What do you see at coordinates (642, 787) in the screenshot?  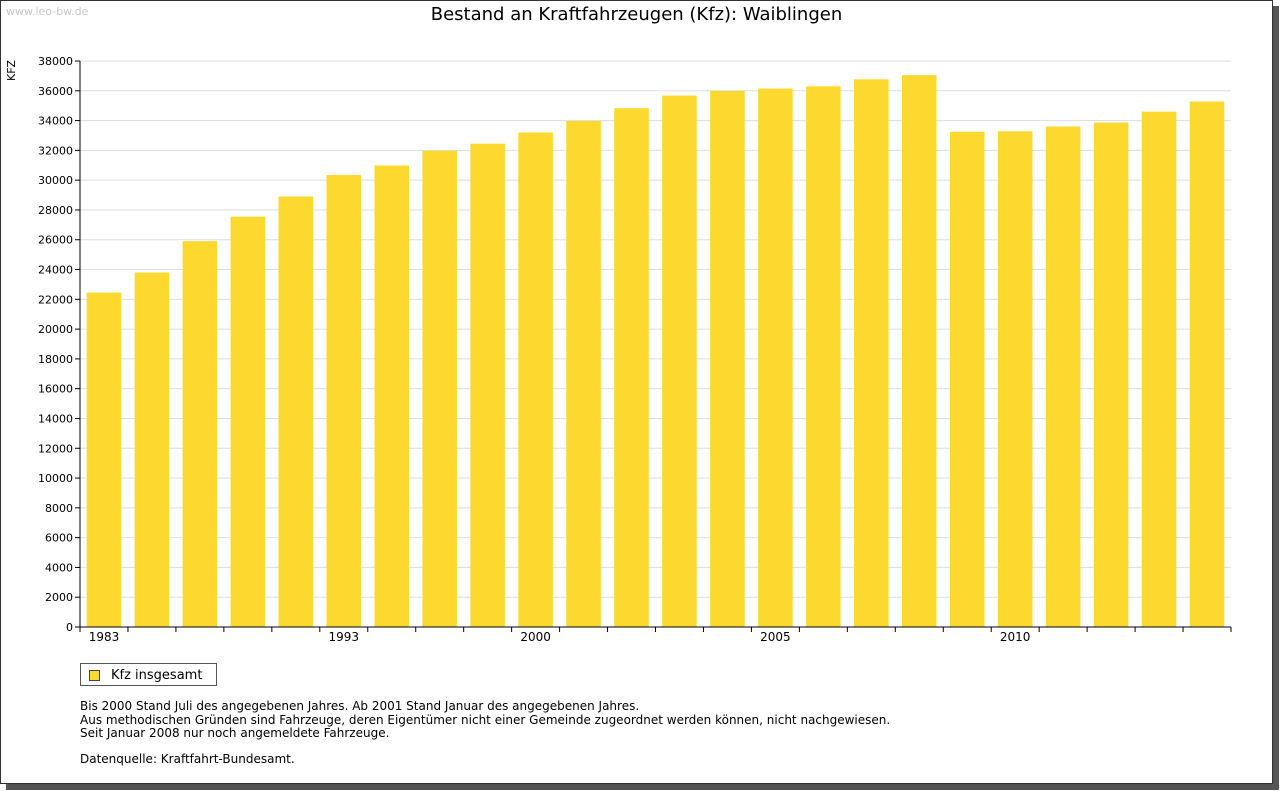 I see `frame-shadow-bottom` at bounding box center [642, 787].